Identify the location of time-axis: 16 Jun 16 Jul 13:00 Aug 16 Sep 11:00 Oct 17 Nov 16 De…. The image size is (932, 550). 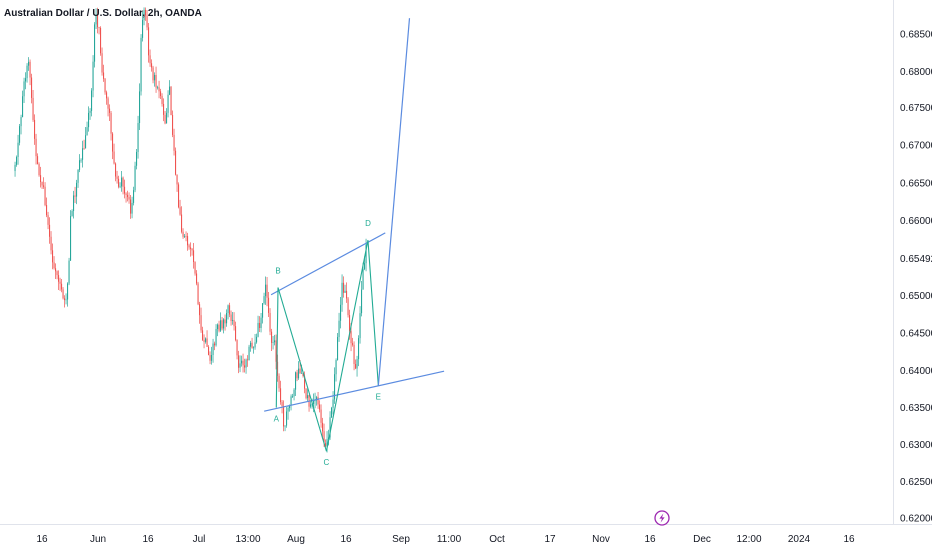
(466, 535).